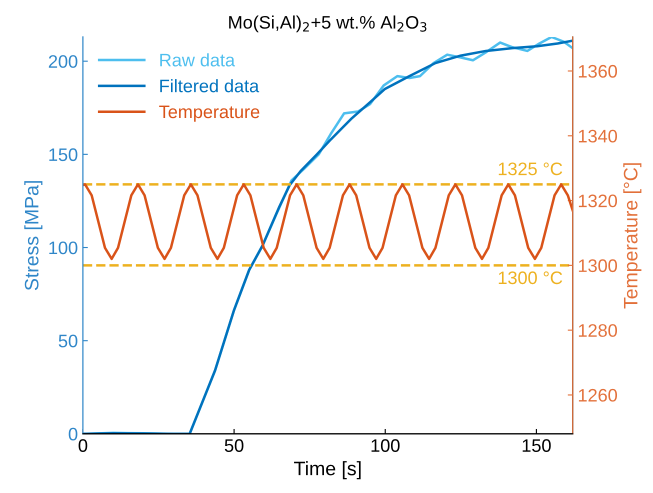  What do you see at coordinates (63, 155) in the screenshot?
I see `y-tick-label: 150` at bounding box center [63, 155].